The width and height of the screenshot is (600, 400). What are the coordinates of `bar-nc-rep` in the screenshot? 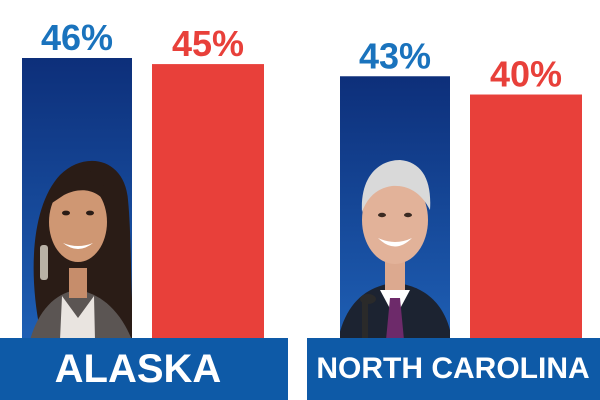 It's located at (526, 216).